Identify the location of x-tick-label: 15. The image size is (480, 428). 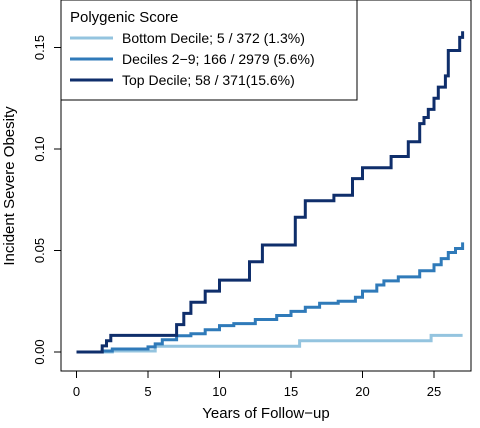
(291, 391).